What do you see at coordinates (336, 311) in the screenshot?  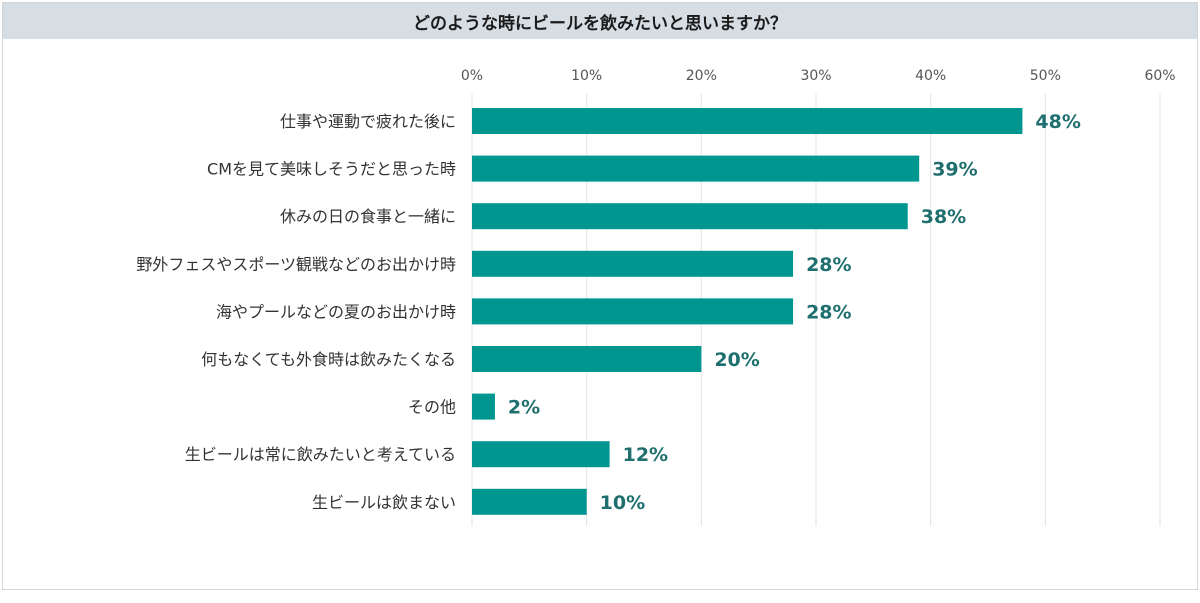 I see `category-label: 海やプールなどの夏のお出かけ時` at bounding box center [336, 311].